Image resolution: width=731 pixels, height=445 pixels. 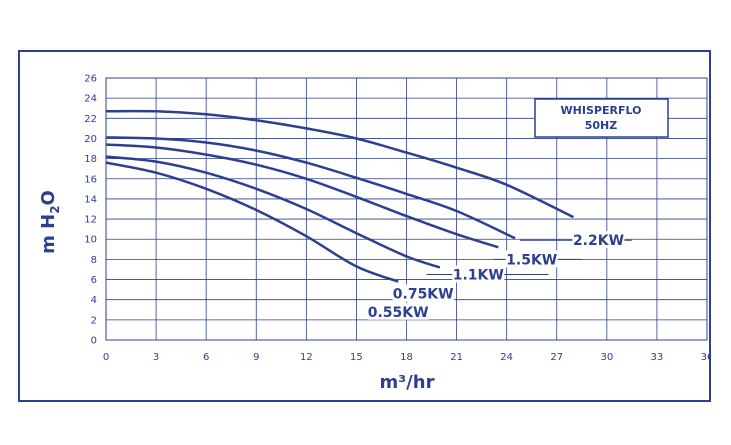 What do you see at coordinates (506, 357) in the screenshot?
I see `x-tick-label: 24` at bounding box center [506, 357].